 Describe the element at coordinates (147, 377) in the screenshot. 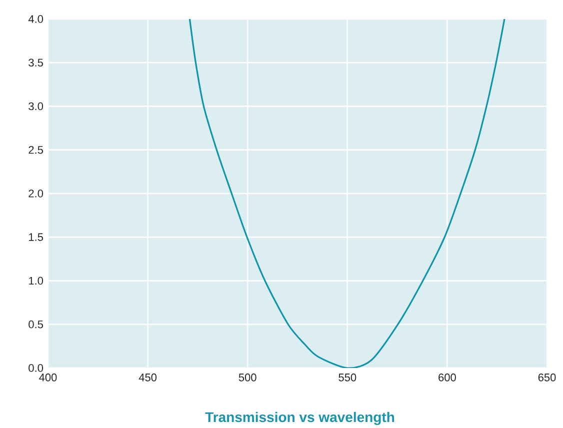

I see `x-tick-label: 450` at that location.